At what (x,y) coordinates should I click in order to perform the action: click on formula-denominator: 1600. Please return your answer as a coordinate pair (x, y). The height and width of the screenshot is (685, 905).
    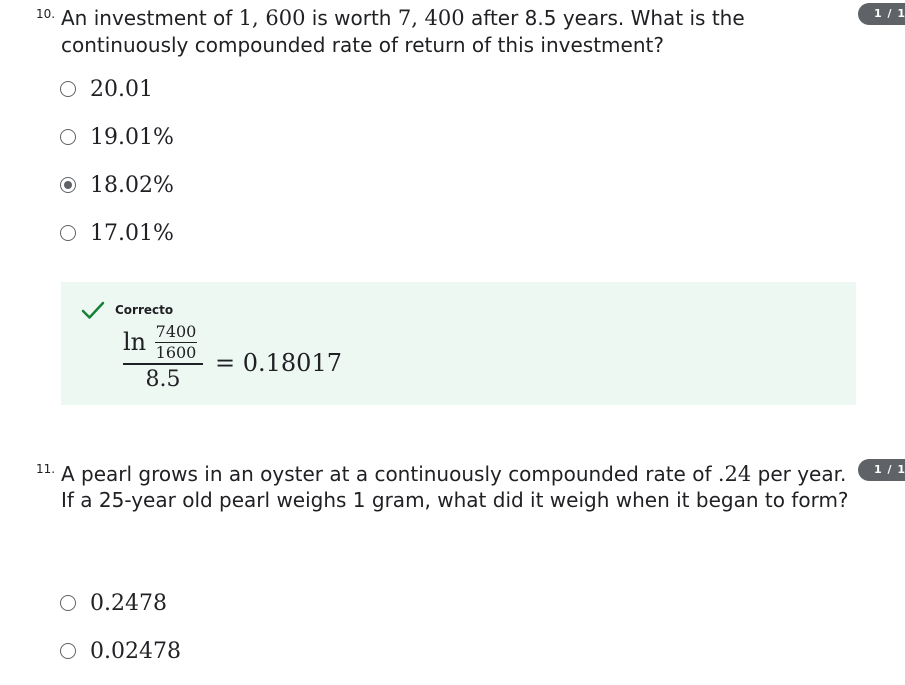
    Looking at the image, I should click on (176, 352).